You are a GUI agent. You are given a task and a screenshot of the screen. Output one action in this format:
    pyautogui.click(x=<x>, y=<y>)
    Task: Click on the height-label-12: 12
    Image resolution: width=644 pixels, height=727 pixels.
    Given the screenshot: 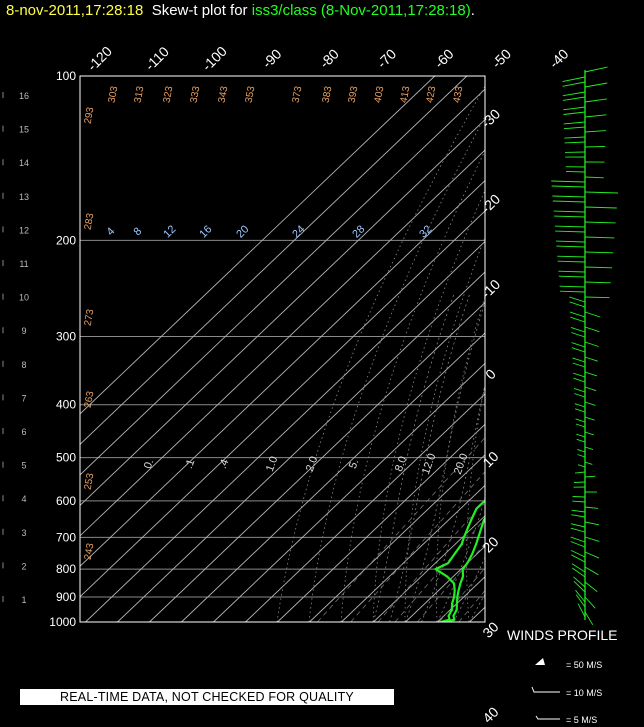 What is the action you would take?
    pyautogui.click(x=24, y=230)
    